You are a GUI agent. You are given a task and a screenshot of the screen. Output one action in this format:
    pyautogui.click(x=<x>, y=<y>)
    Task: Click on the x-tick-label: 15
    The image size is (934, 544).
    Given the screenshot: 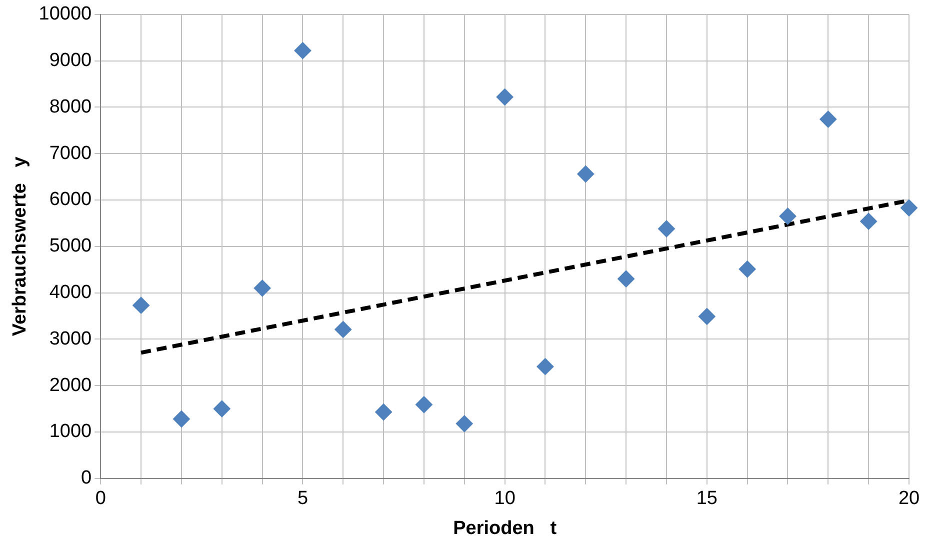 What is the action you would take?
    pyautogui.click(x=707, y=499)
    